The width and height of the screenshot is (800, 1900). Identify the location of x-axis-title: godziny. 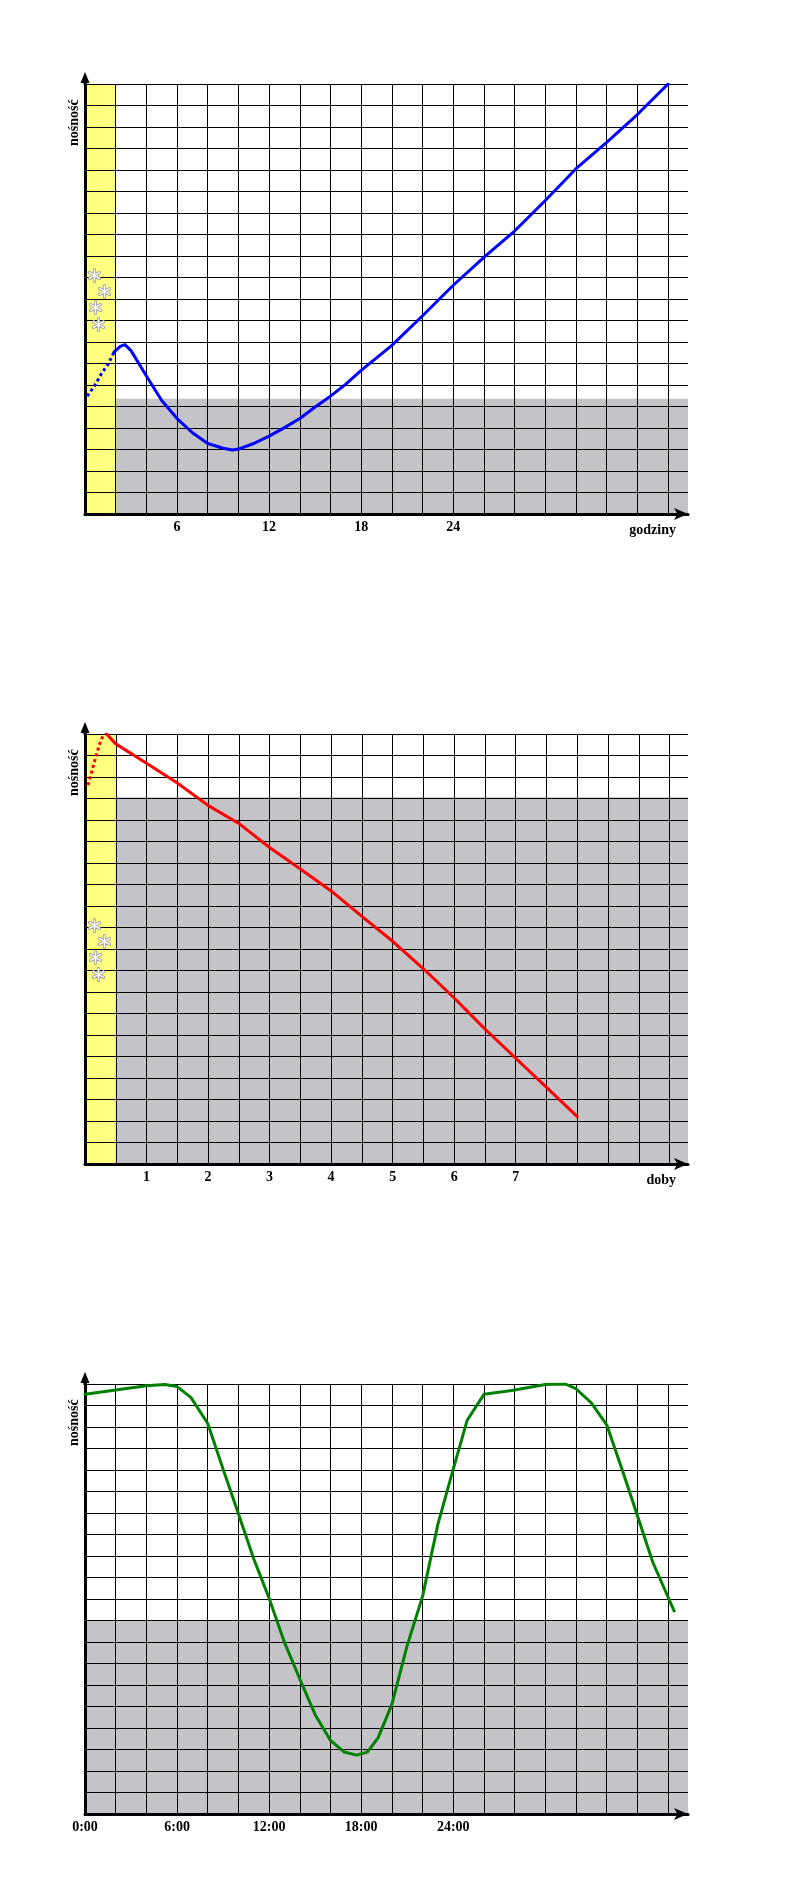
(652, 529).